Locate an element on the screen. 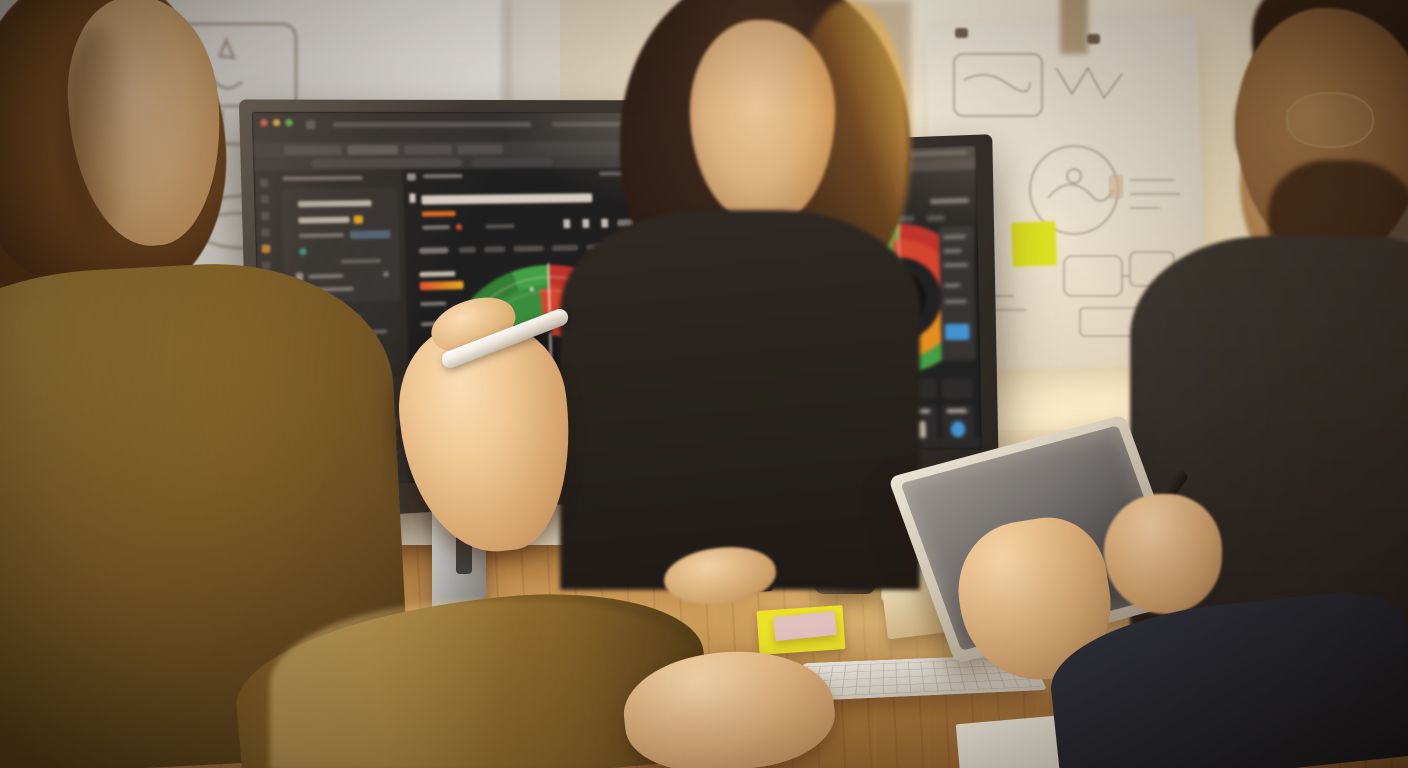  secondary-side-panel is located at coordinates (957, 293).